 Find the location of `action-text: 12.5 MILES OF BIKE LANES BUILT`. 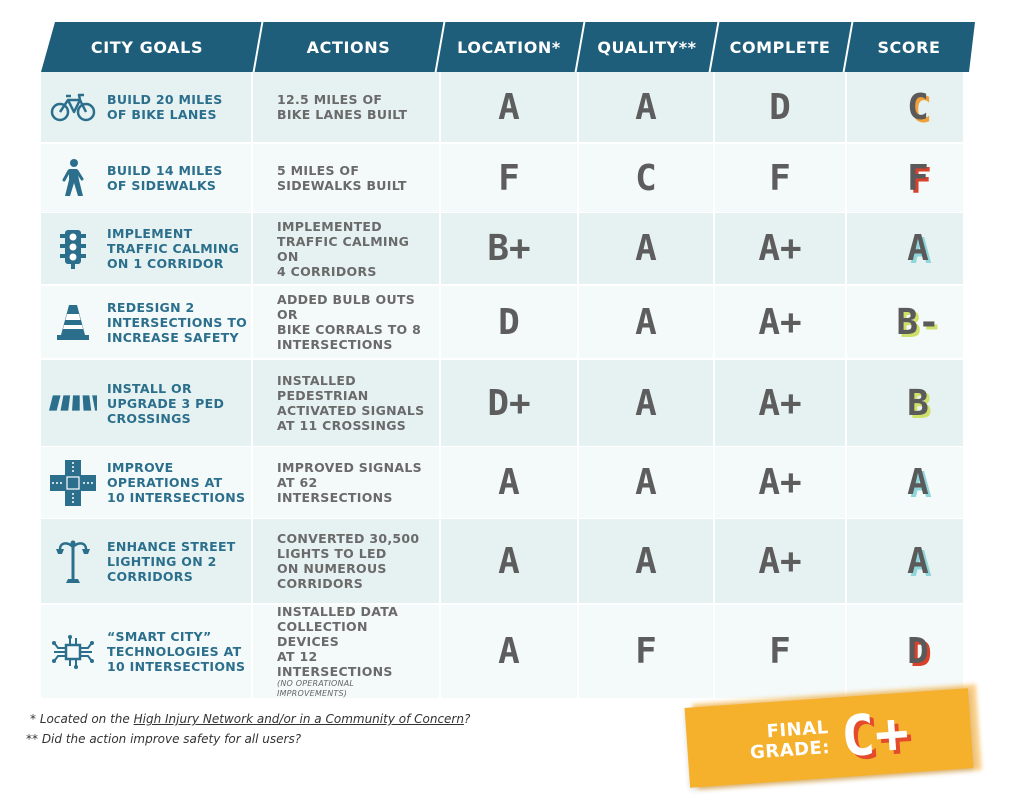

action-text: 12.5 MILES OF BIKE LANES BUILT is located at coordinates (354, 107).